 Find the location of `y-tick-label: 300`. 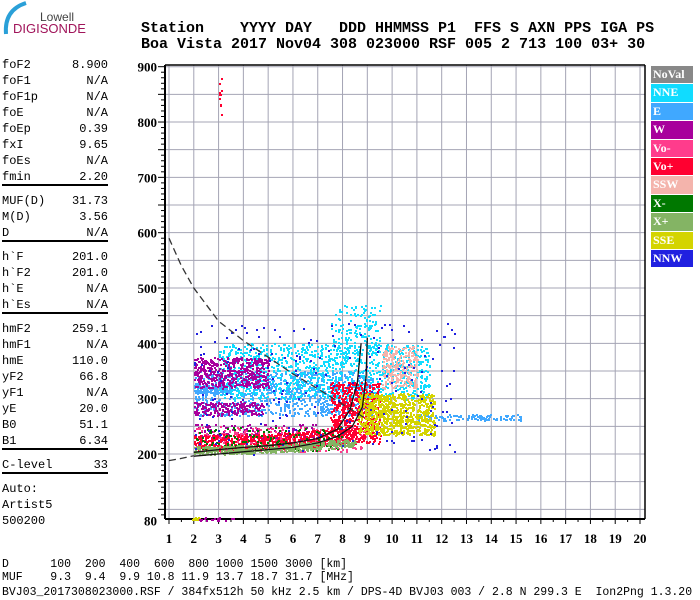

y-tick-label: 300 is located at coordinates (148, 399).